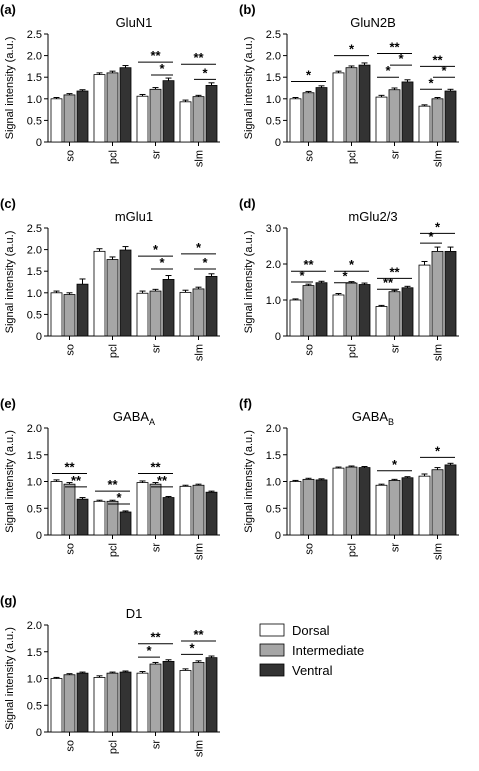 Image resolution: width=479 pixels, height=771 pixels. Describe the element at coordinates (372, 216) in the screenshot. I see `chart-title: mGlu2/3` at that location.